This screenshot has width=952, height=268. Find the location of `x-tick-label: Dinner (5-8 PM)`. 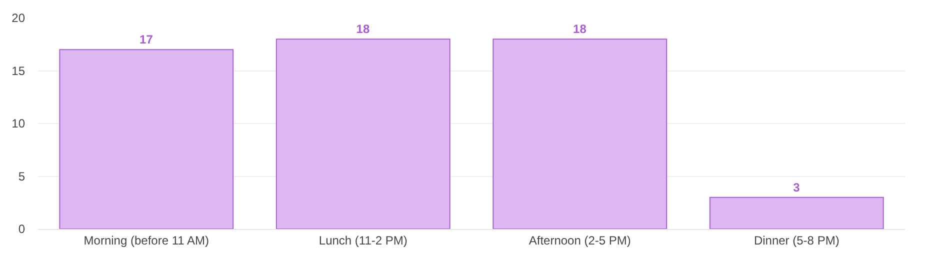

x-tick-label: Dinner (5-8 PM) is located at coordinates (797, 240).